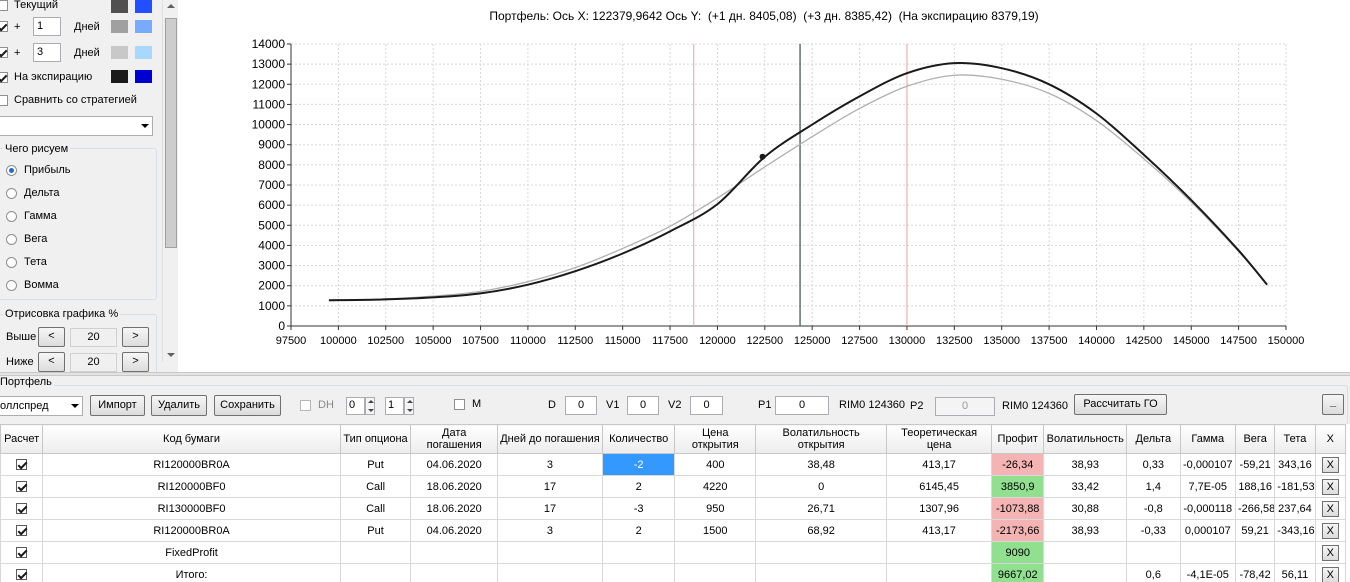 This screenshot has height=582, width=1350. I want to click on profit-cell: 9090, so click(1018, 552).